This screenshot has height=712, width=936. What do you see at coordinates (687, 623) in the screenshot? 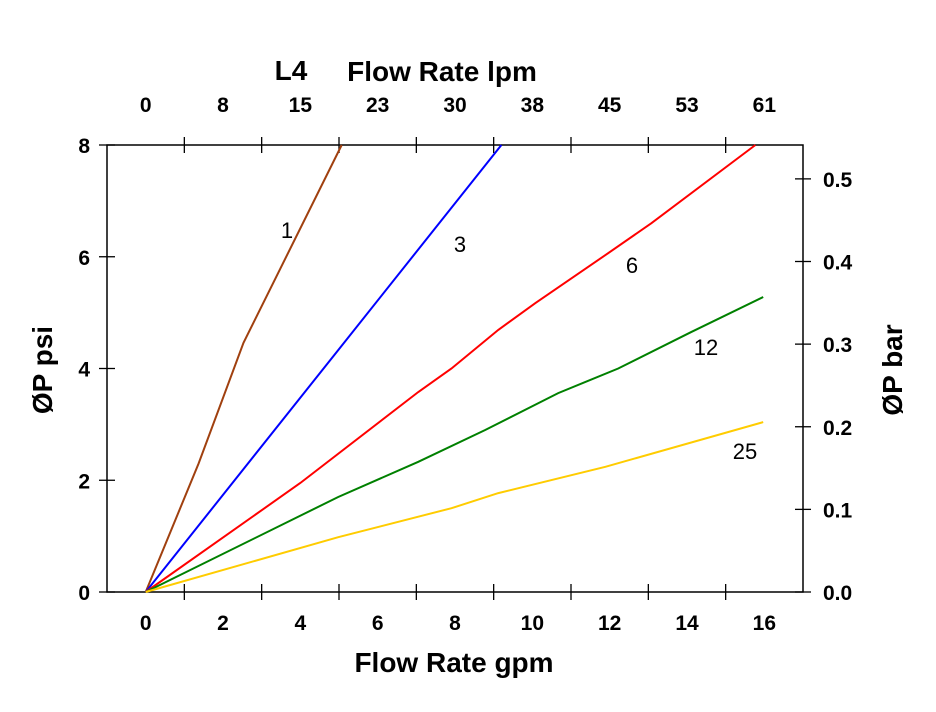
I see `x-tick-label: 14` at bounding box center [687, 623].